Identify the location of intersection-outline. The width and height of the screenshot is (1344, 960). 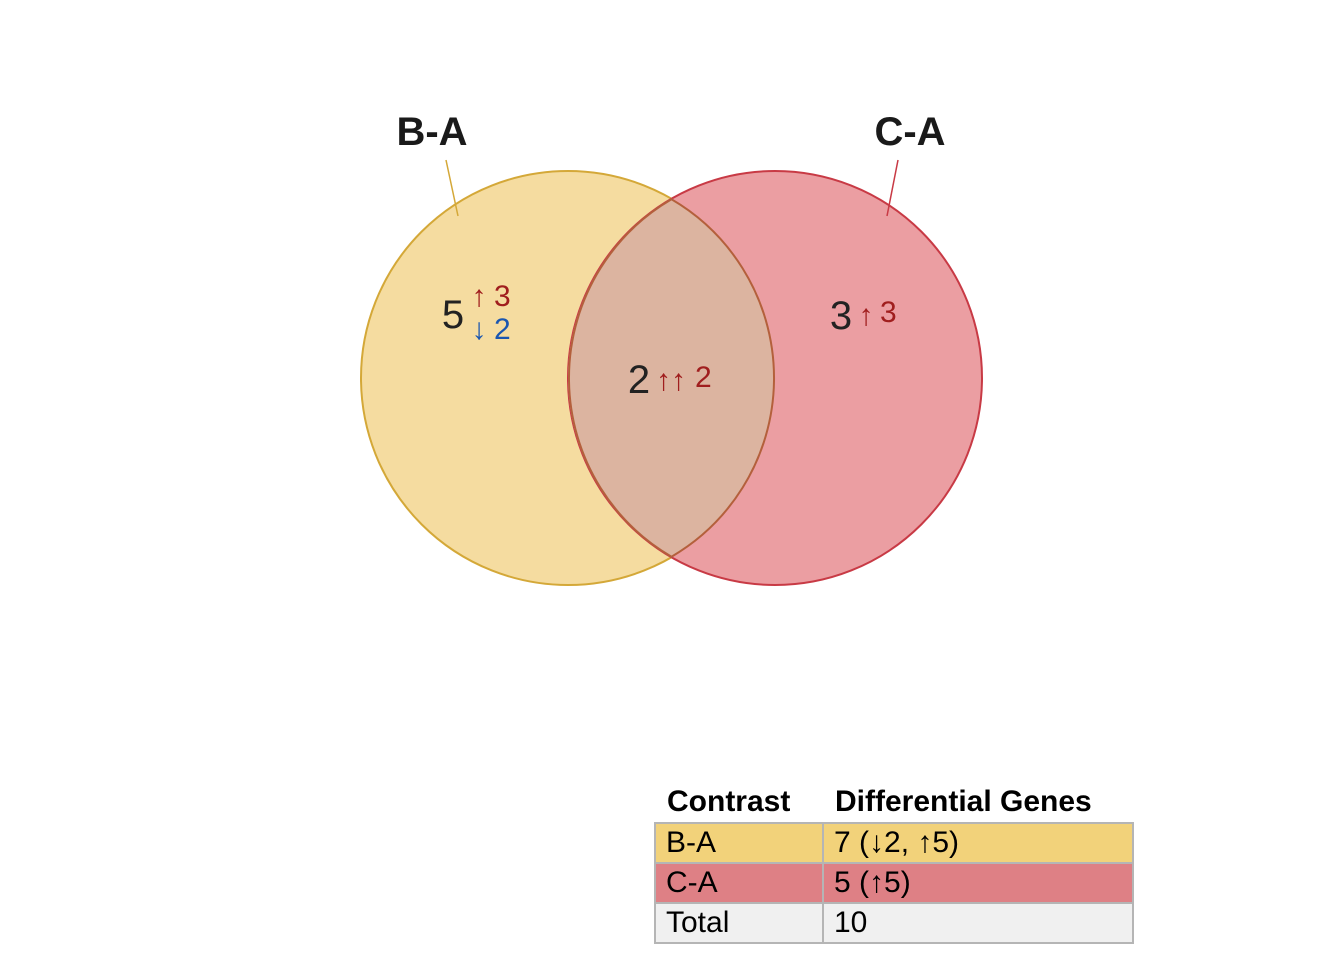
(671, 378).